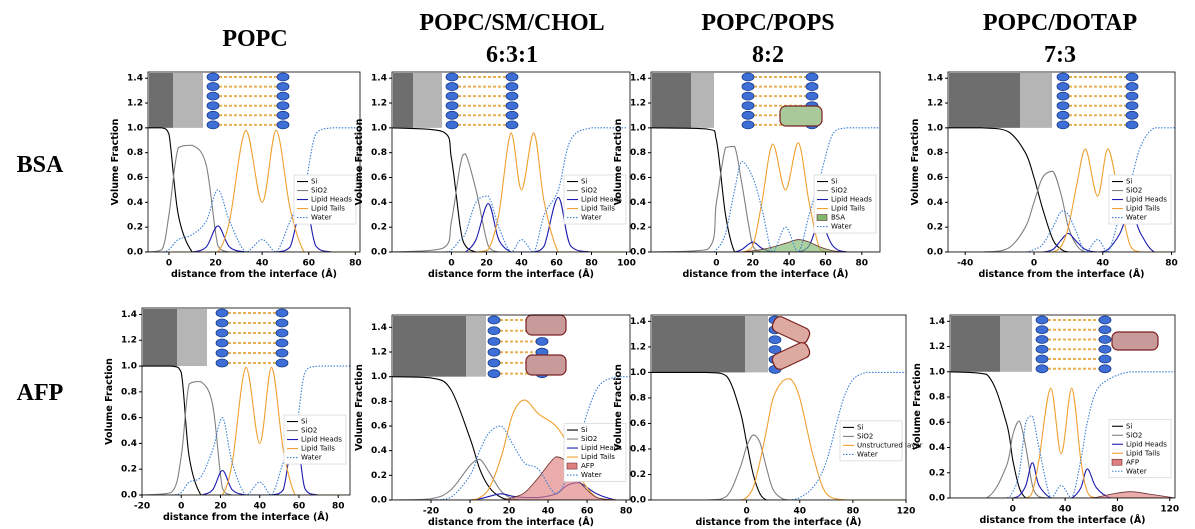 Image resolution: width=1195 pixels, height=529 pixels. What do you see at coordinates (431, 512) in the screenshot?
I see `x-tick-label: -20` at bounding box center [431, 512].